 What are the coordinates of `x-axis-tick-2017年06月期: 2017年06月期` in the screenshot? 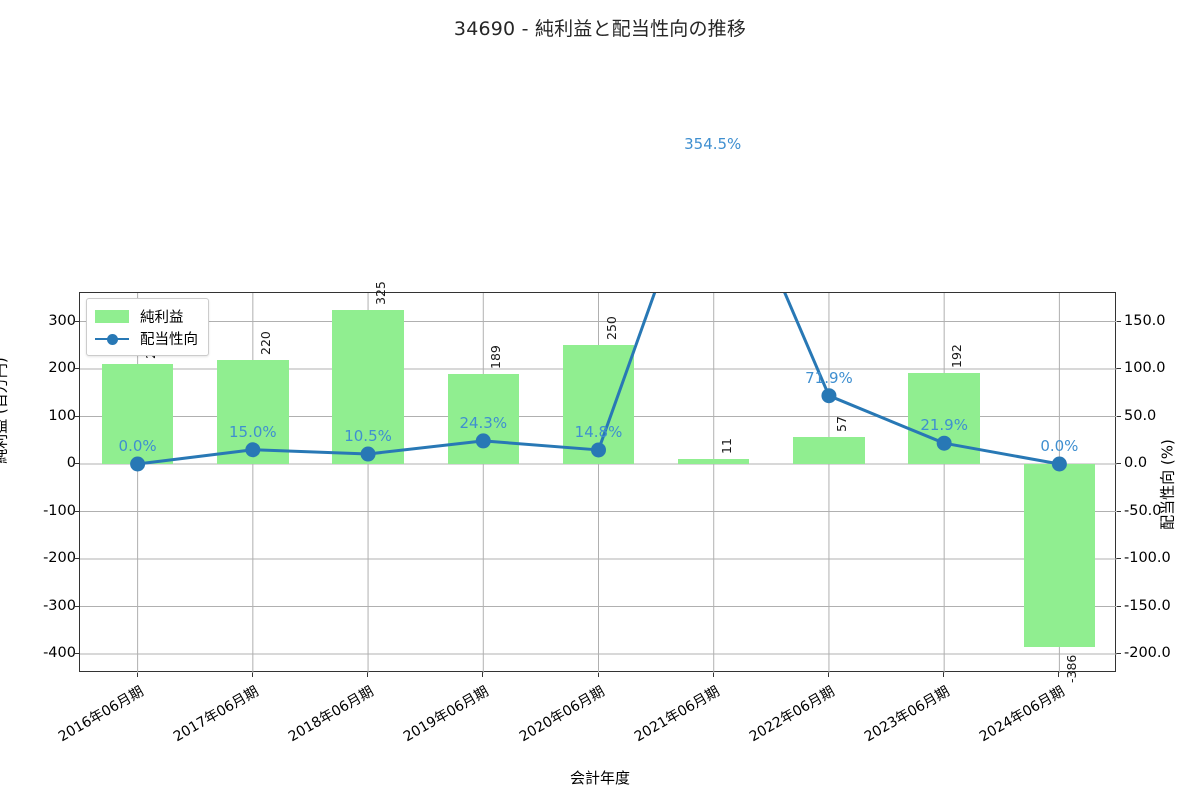 It's located at (216, 714).